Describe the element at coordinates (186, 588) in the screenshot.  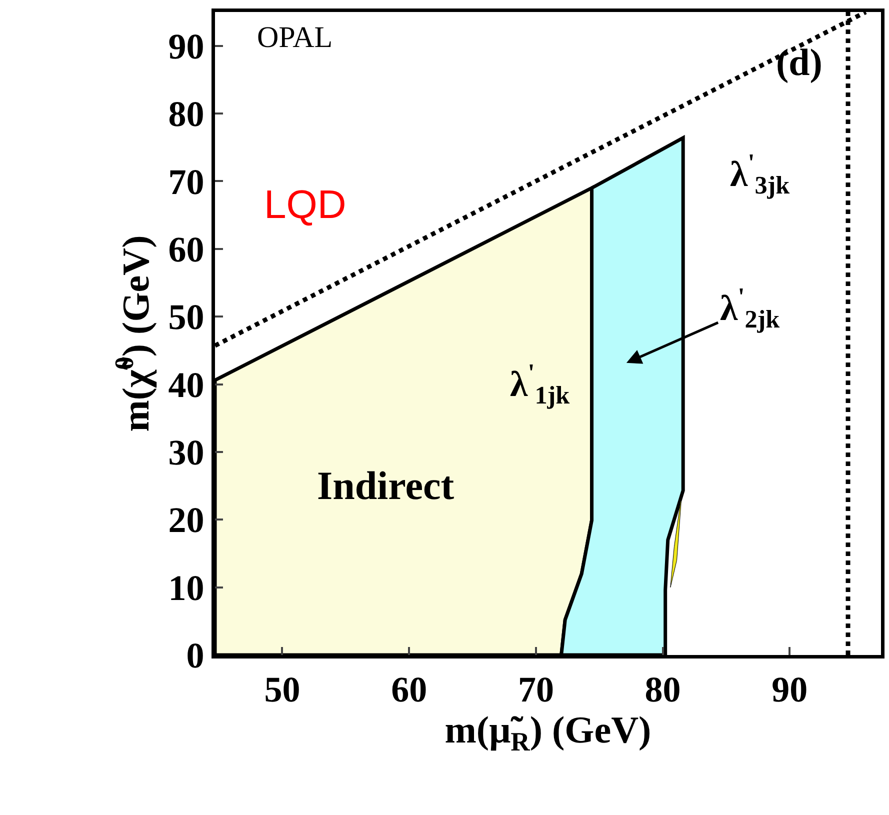
I see `y-tick-label: 10` at that location.